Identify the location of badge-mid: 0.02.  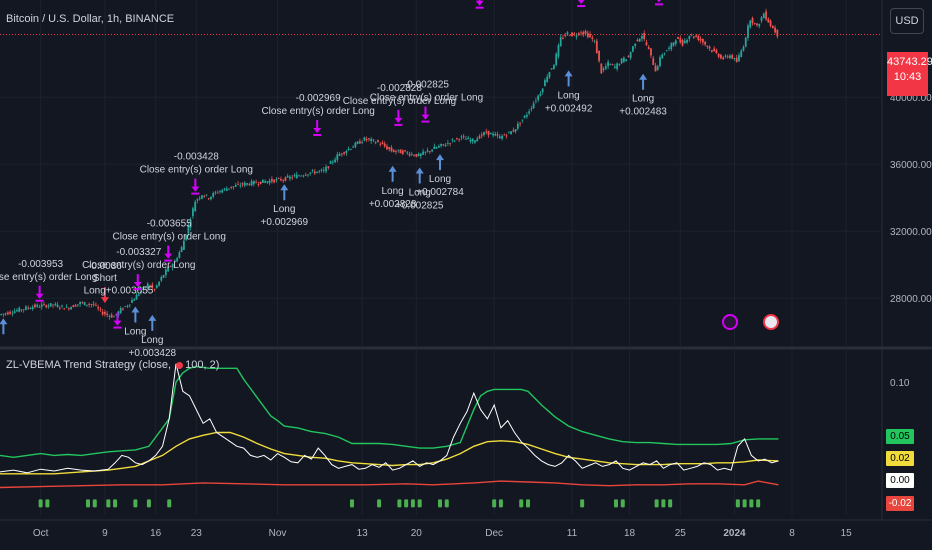
(900, 458).